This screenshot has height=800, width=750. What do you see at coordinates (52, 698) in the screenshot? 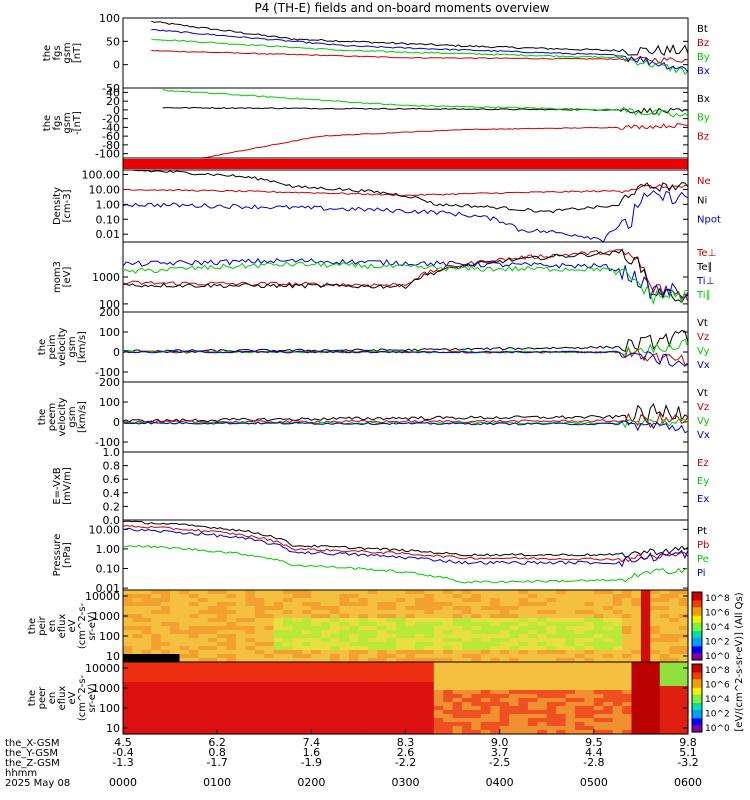
I see `y-axis-label-line: en` at bounding box center [52, 698].